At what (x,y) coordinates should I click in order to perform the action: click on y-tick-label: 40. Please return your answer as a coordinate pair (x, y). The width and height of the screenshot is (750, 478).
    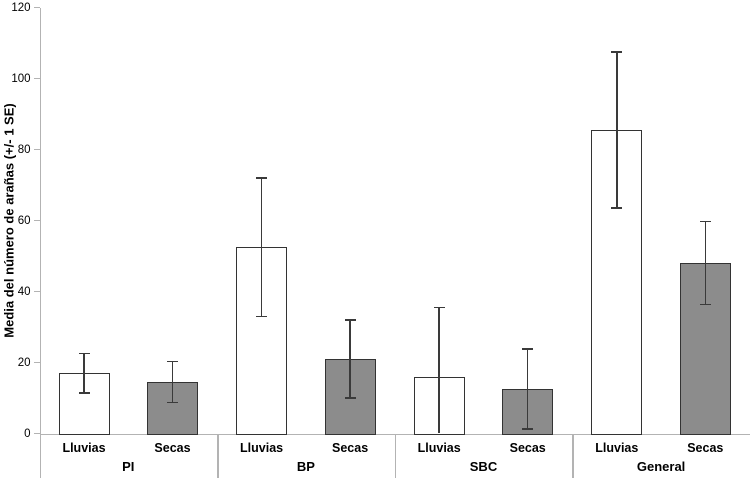
    Looking at the image, I should click on (24, 291).